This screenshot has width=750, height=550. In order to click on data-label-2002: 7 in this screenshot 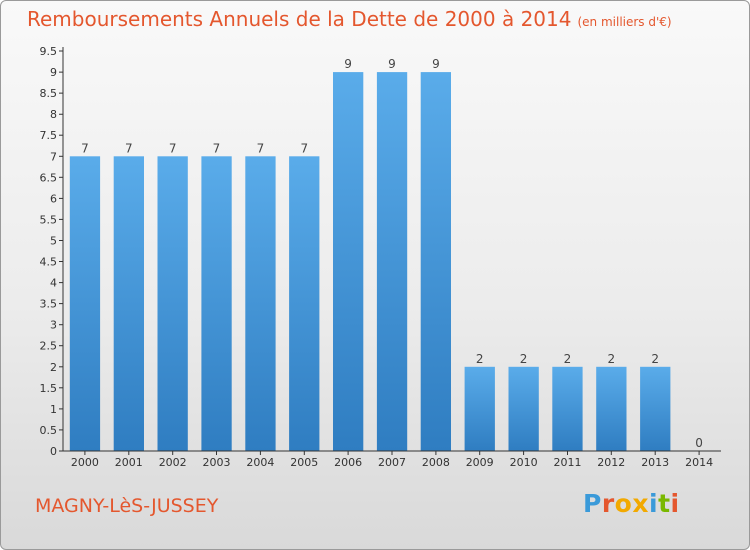, I will do `click(173, 148)`.